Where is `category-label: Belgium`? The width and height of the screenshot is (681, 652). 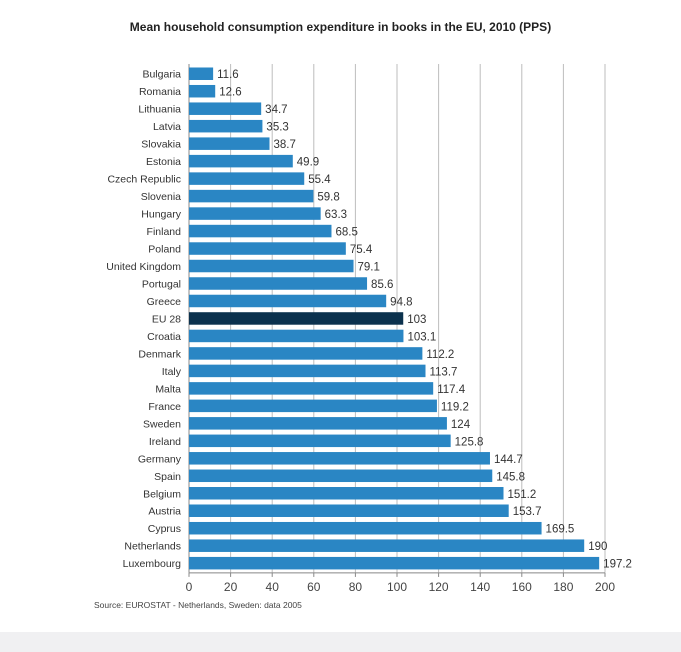
category-label: Belgium is located at coordinates (162, 494).